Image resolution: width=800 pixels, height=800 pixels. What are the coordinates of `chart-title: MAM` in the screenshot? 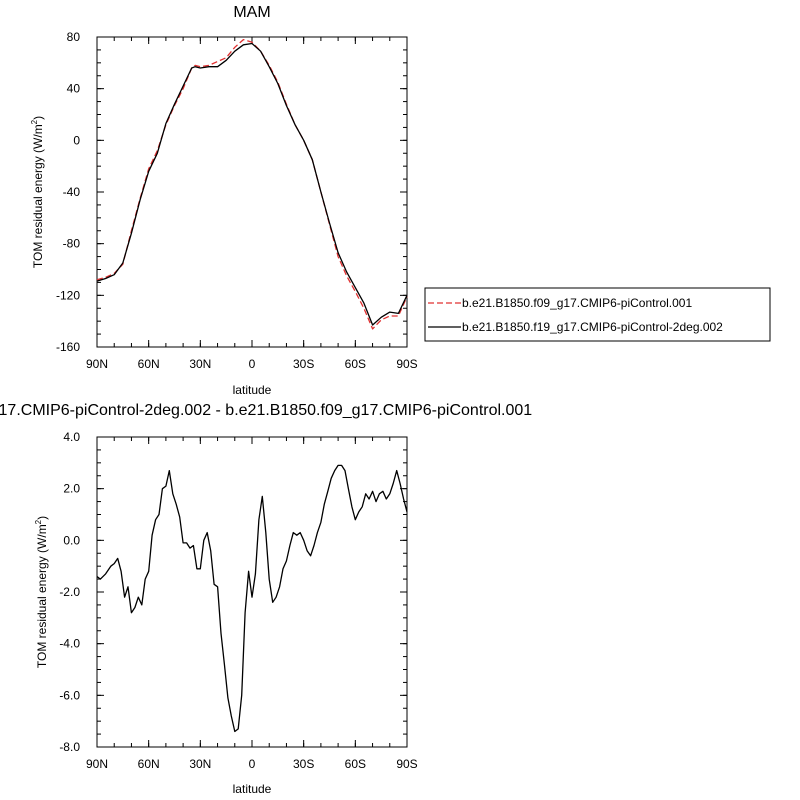 It's located at (251, 12).